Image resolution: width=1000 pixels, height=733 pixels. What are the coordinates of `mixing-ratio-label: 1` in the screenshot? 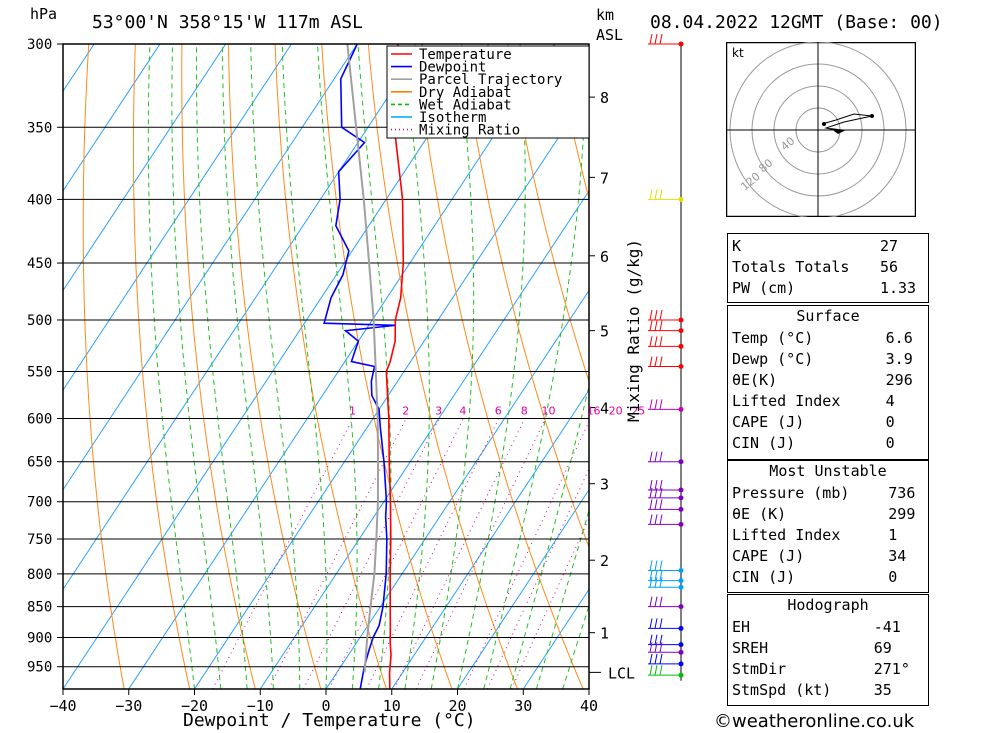 It's located at (352, 410).